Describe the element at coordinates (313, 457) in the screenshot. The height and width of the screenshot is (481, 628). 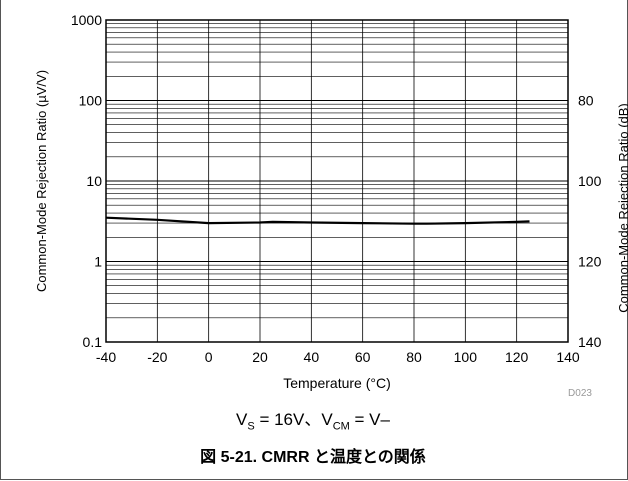
I see `figure-title: 図 5-21. CMRR と温度との関係` at that location.